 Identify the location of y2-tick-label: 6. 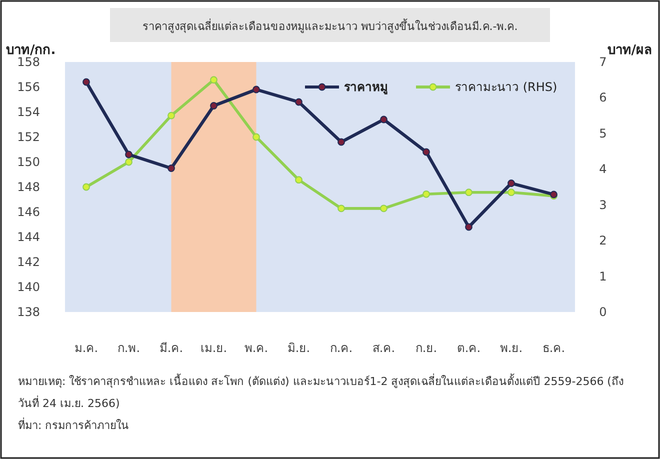
(603, 97).